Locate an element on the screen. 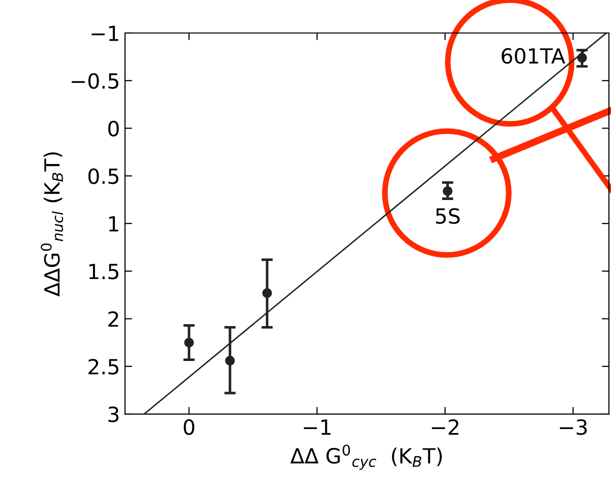 The width and height of the screenshot is (611, 491). y-tick-label: 2.5 is located at coordinates (103, 366).